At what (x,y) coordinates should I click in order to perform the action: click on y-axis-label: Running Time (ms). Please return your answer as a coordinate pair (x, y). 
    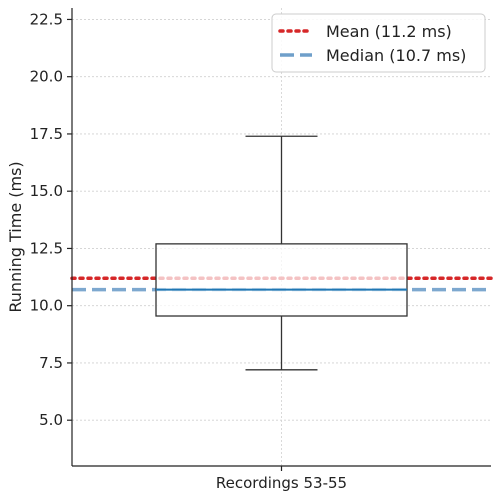
    Looking at the image, I should click on (15, 236).